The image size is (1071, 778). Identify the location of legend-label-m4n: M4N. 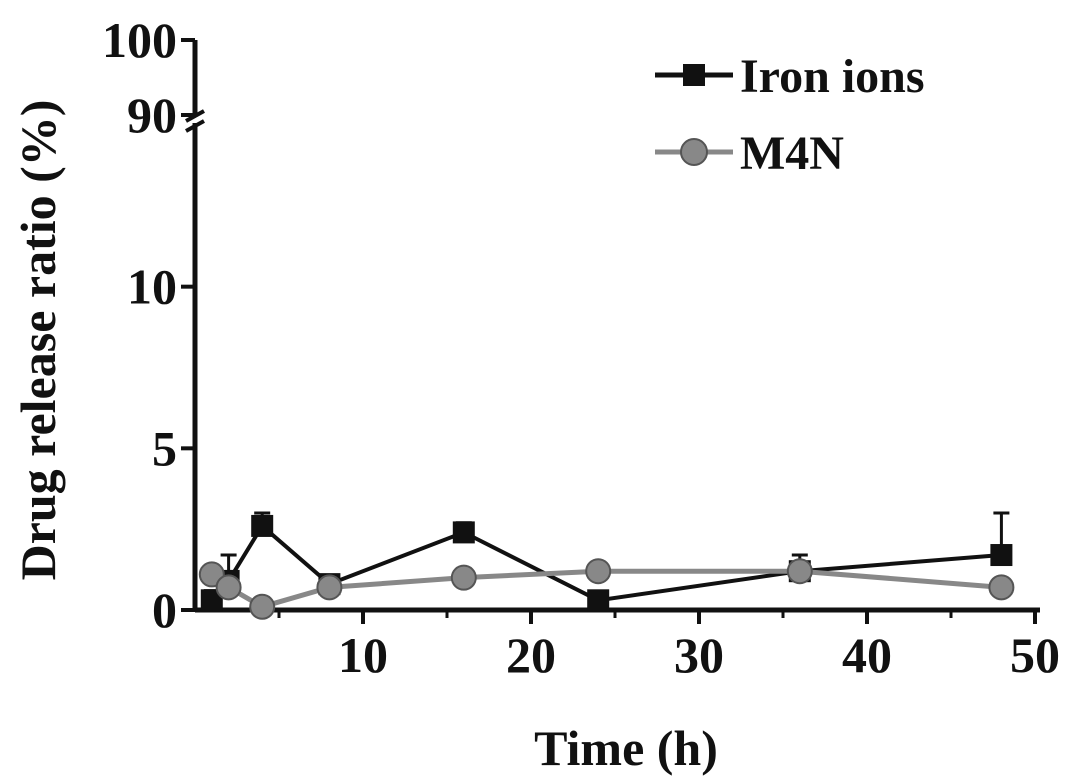
(792, 153).